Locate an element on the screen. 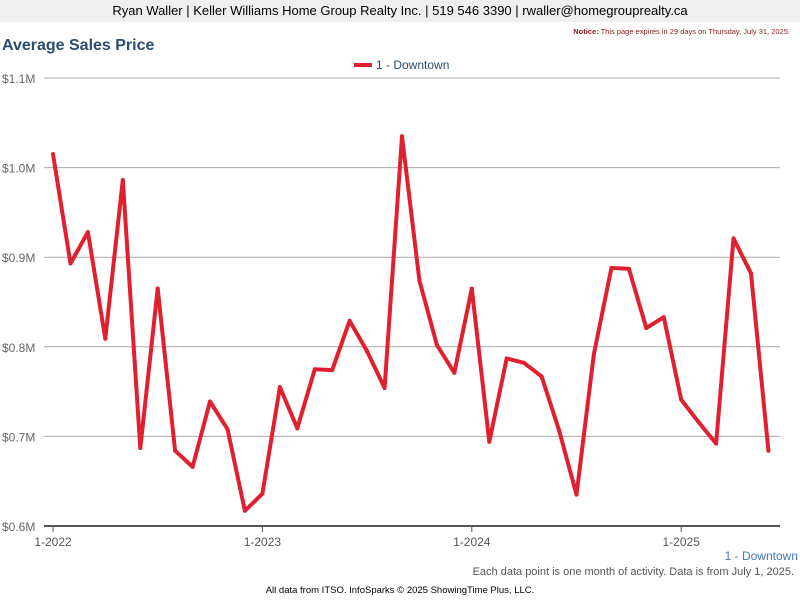 Image resolution: width=800 pixels, height=600 pixels. chart-title: Average Sales Price is located at coordinates (78, 45).